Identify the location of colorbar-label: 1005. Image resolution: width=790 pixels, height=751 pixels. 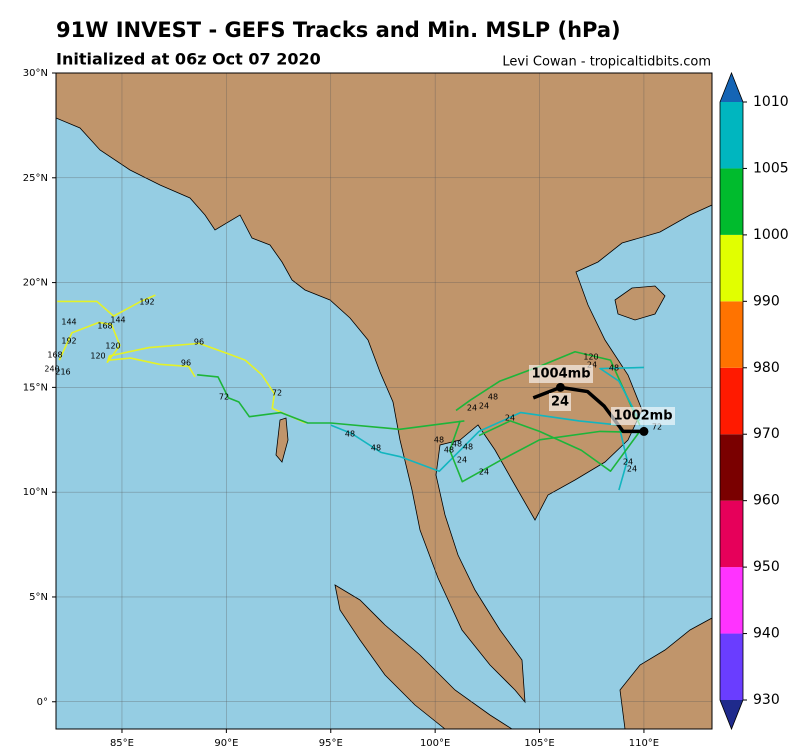
(771, 168).